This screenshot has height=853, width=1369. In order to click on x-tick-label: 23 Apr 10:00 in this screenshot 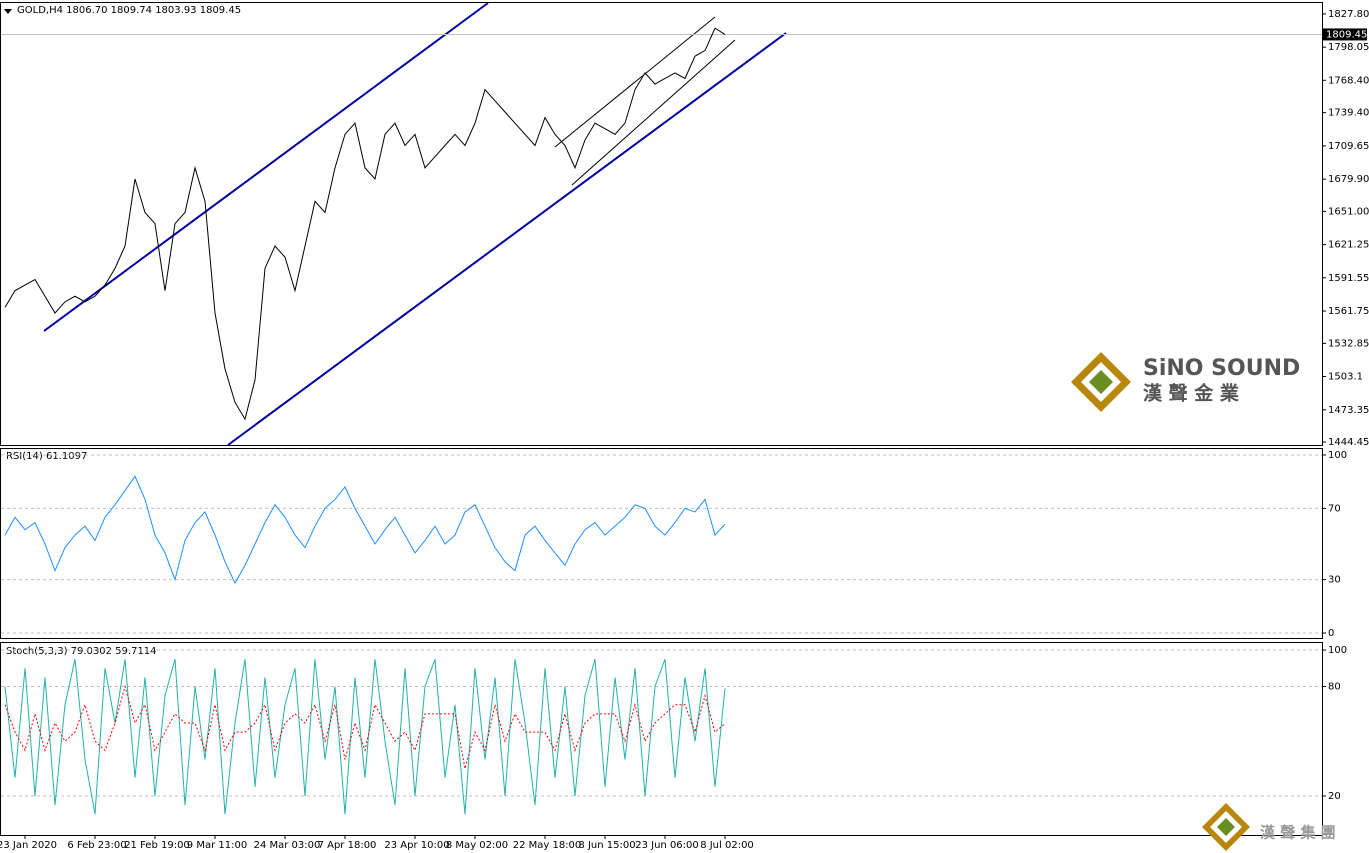, I will do `click(416, 845)`.